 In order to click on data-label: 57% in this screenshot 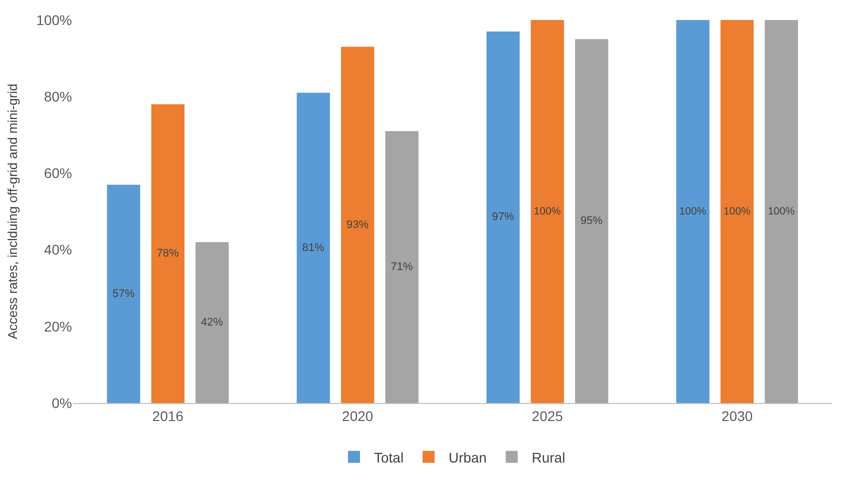, I will do `click(123, 294)`.